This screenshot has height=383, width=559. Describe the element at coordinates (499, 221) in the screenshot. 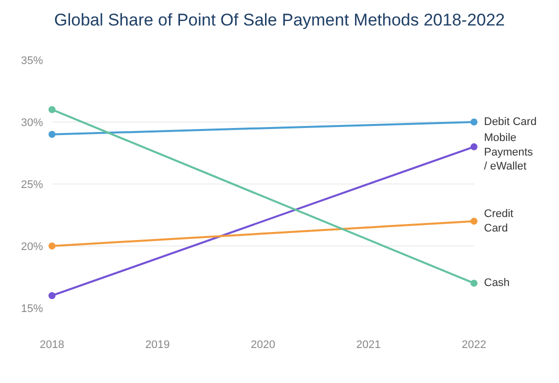

I see `series-label: Credit Card` at that location.